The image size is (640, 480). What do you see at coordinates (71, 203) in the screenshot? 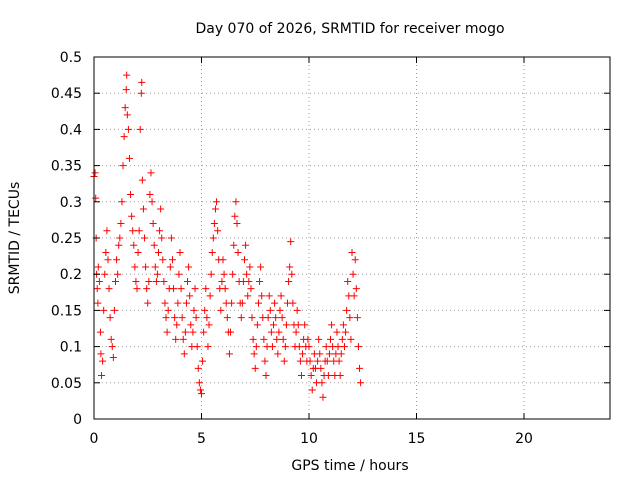
I see `y-tick-label: 0.3` at bounding box center [71, 203].